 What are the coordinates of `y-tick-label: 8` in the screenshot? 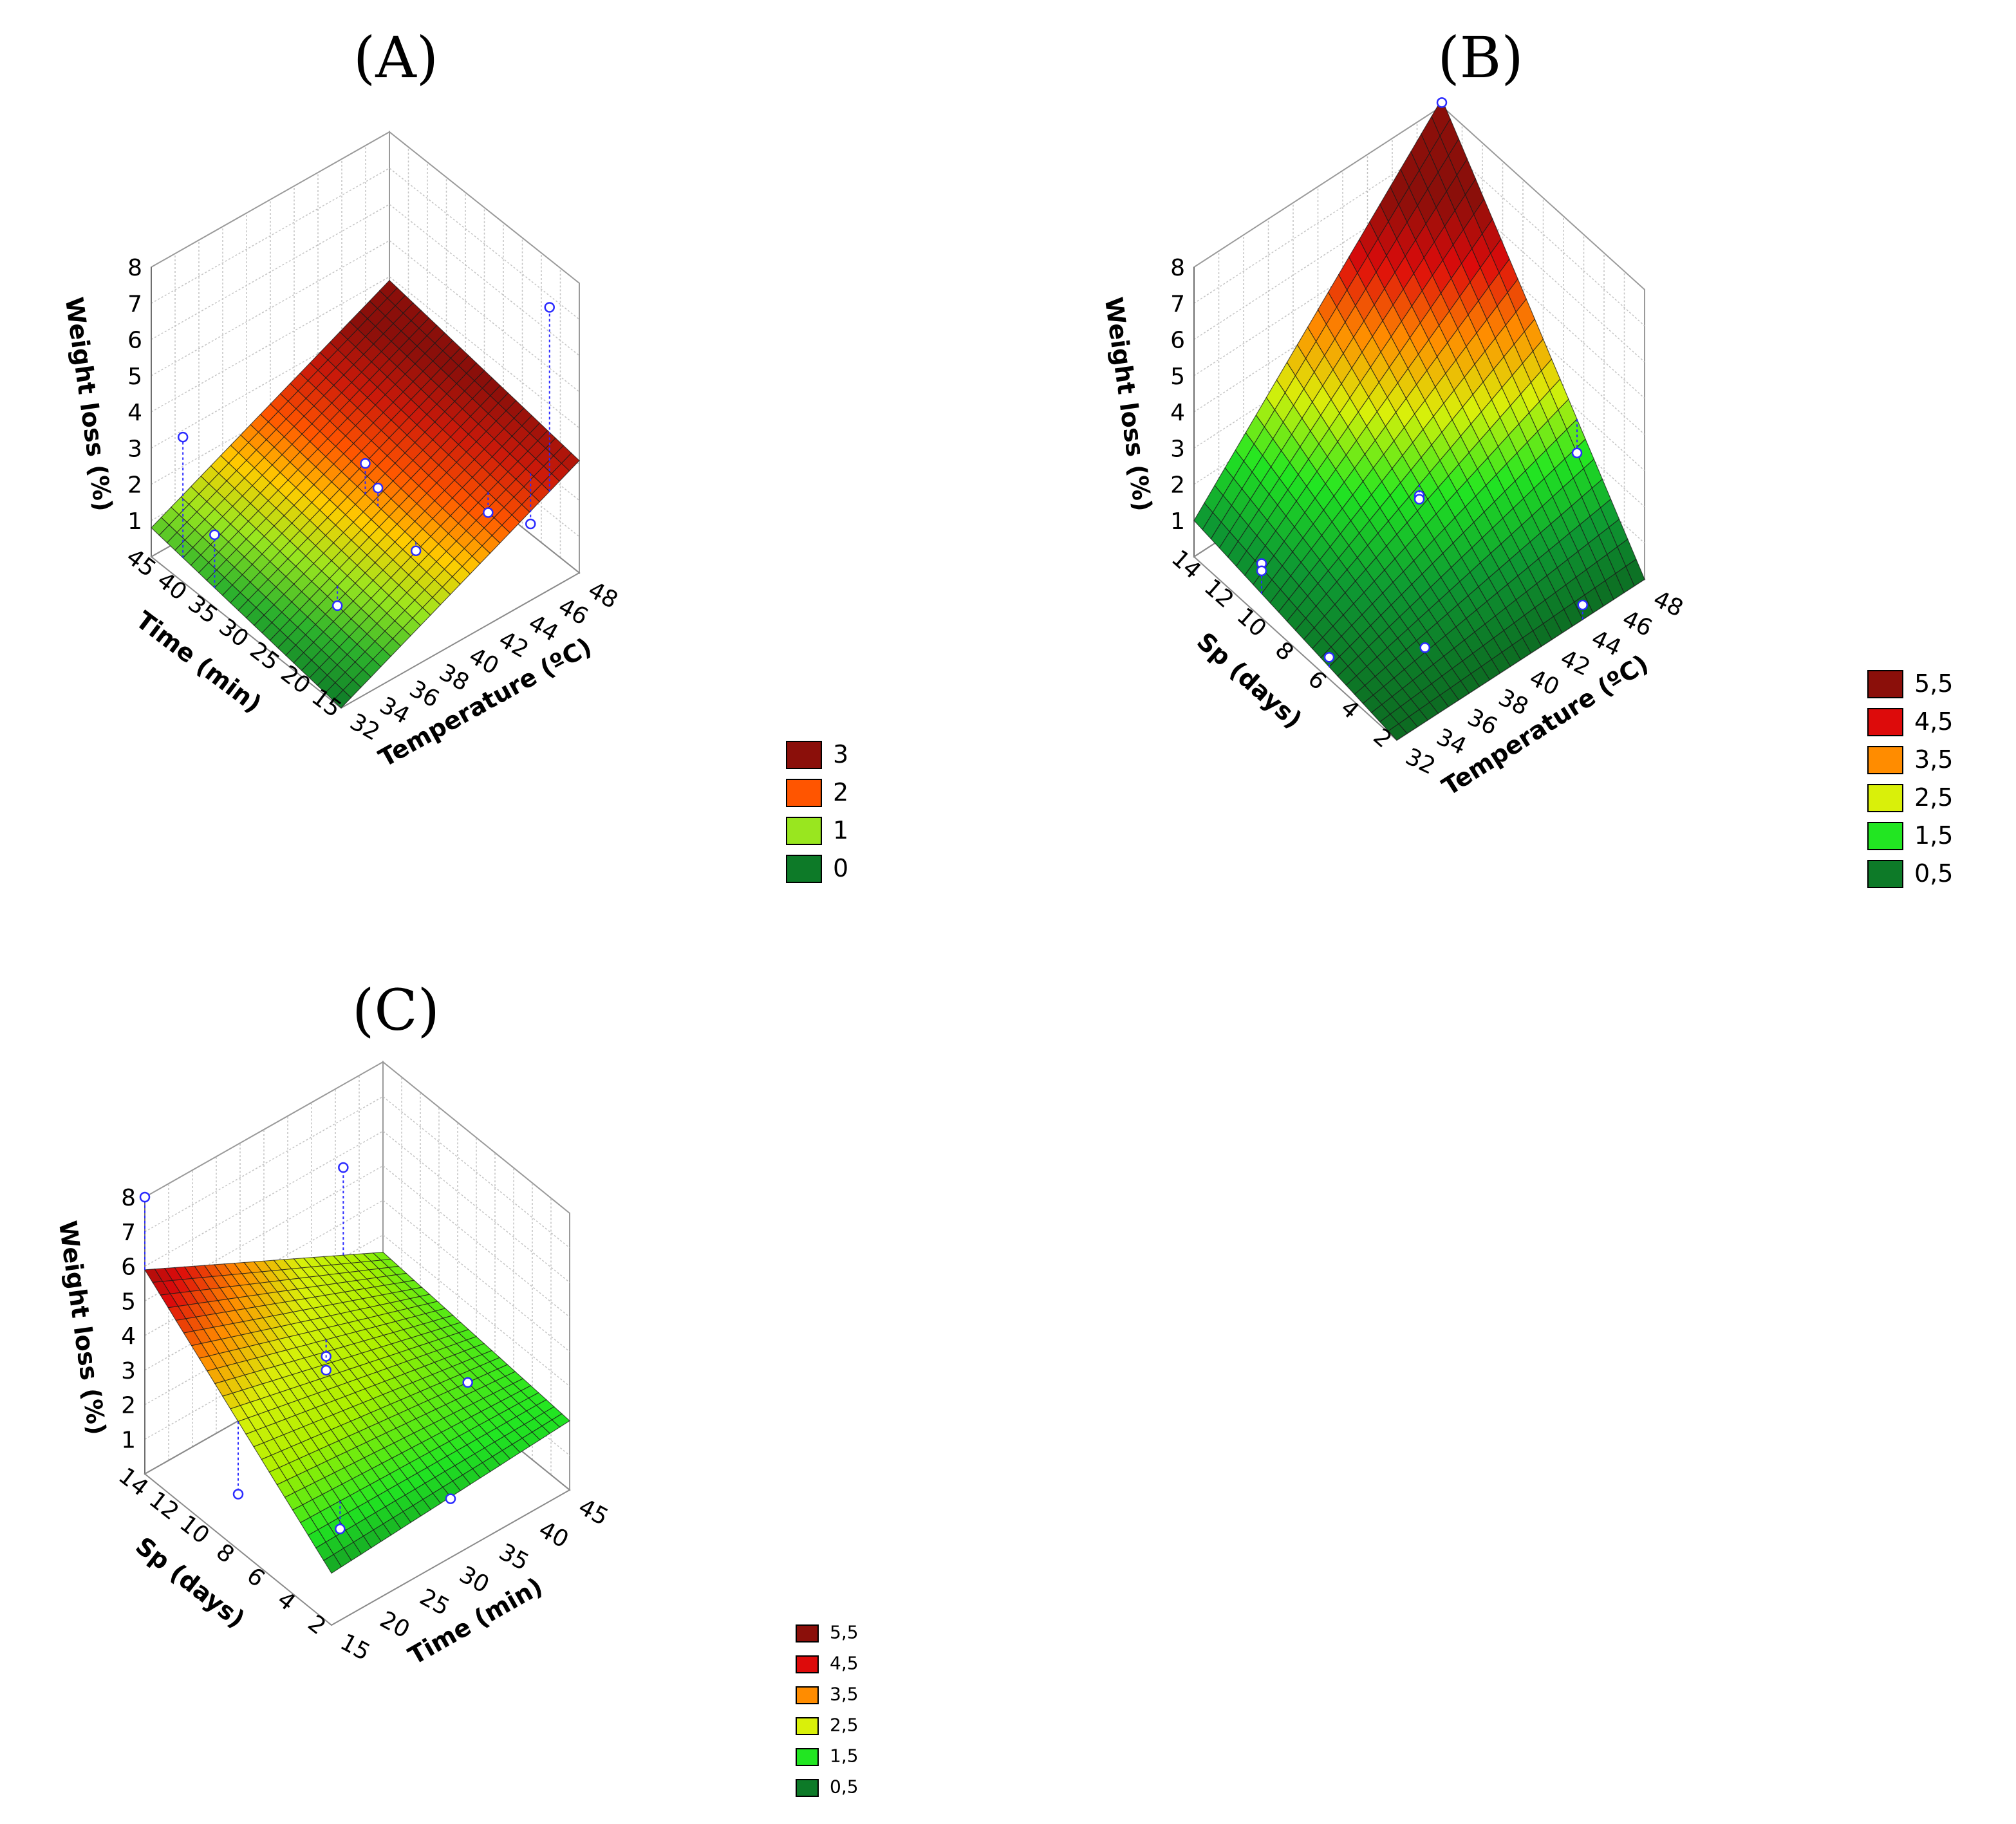 It's located at (1284, 651).